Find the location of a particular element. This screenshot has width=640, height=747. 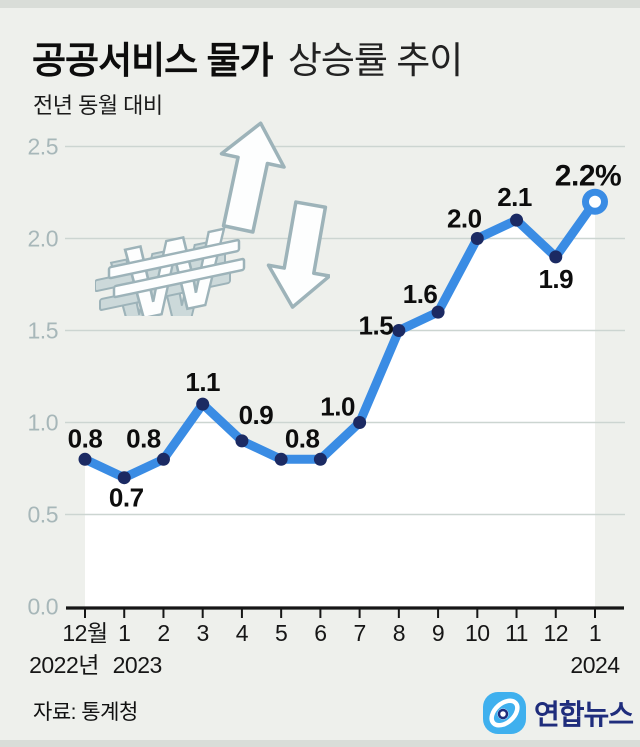

y-tick-label: 1.5 is located at coordinates (43, 331).